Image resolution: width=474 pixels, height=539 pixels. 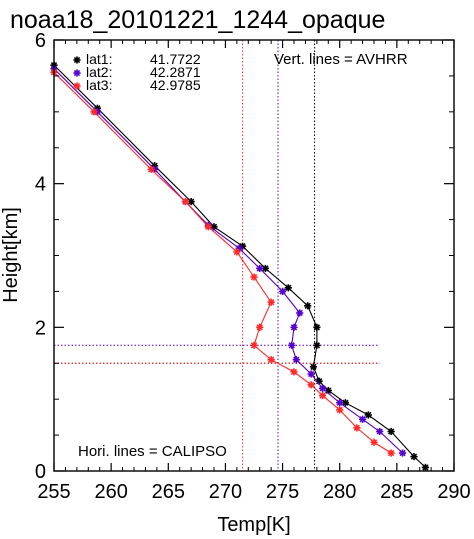 What do you see at coordinates (99, 85) in the screenshot?
I see `legend-label-lat3: lat3:` at bounding box center [99, 85].